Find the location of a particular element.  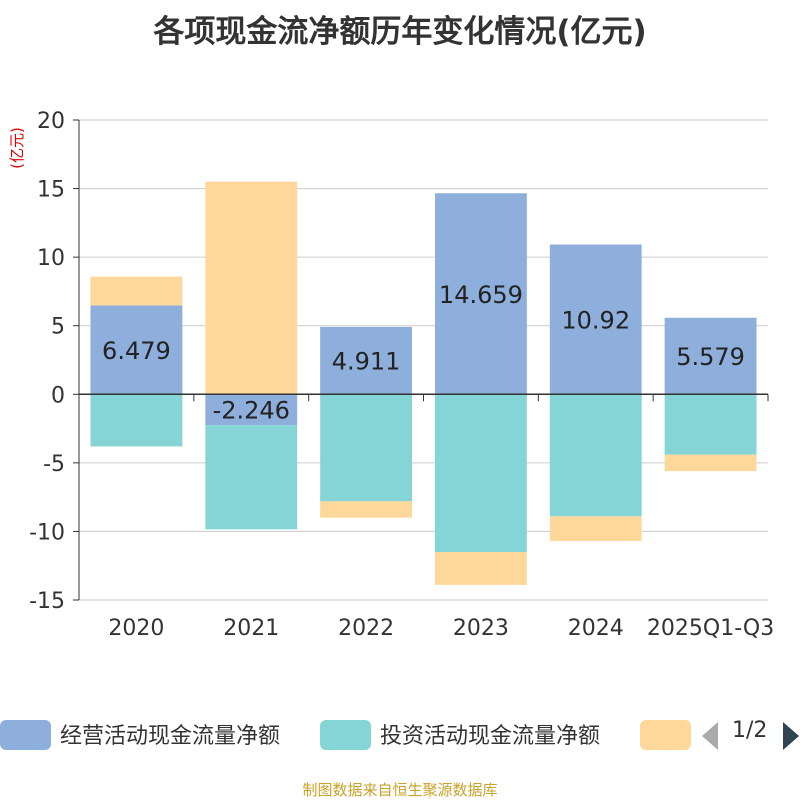

y-tick-label: -5 is located at coordinates (54, 464).